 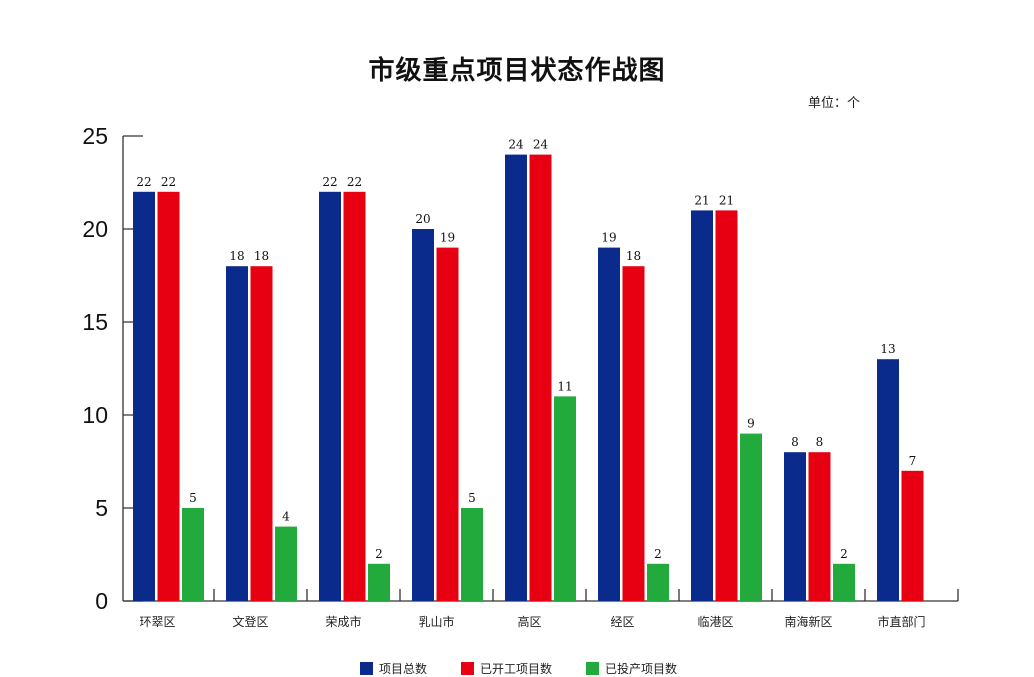 What do you see at coordinates (436, 621) in the screenshot?
I see `x-tick-label: 乳山市` at bounding box center [436, 621].